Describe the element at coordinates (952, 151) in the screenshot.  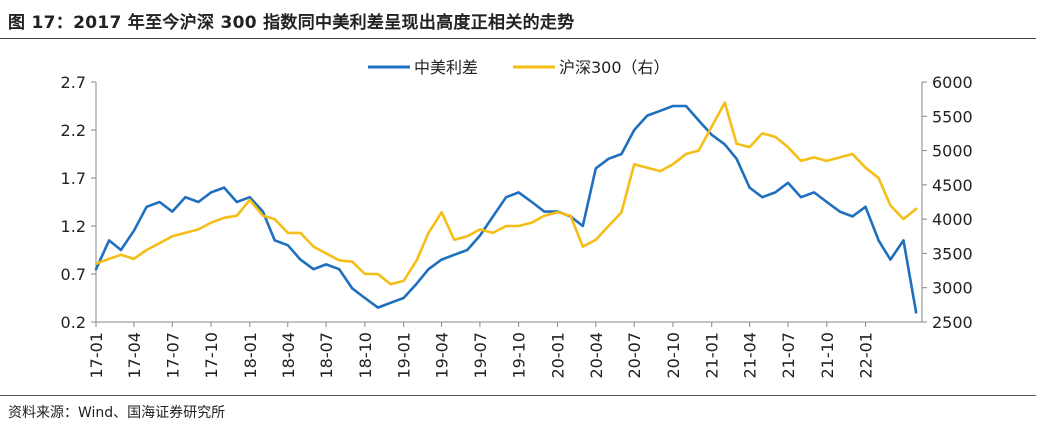
I see `y-right-tick-label: 5000` at that location.